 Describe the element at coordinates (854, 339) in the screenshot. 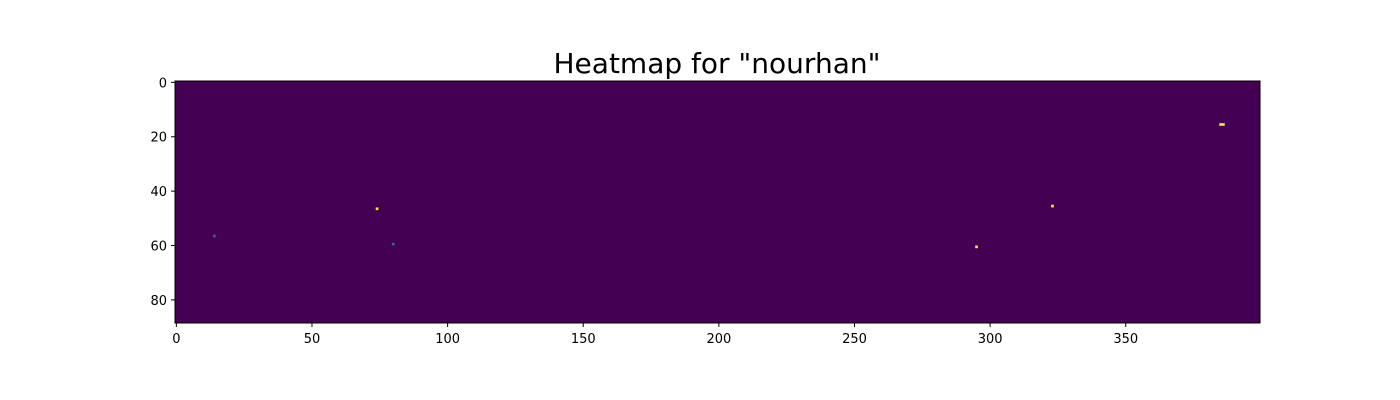

I see `x-tick-label-5: 250` at that location.